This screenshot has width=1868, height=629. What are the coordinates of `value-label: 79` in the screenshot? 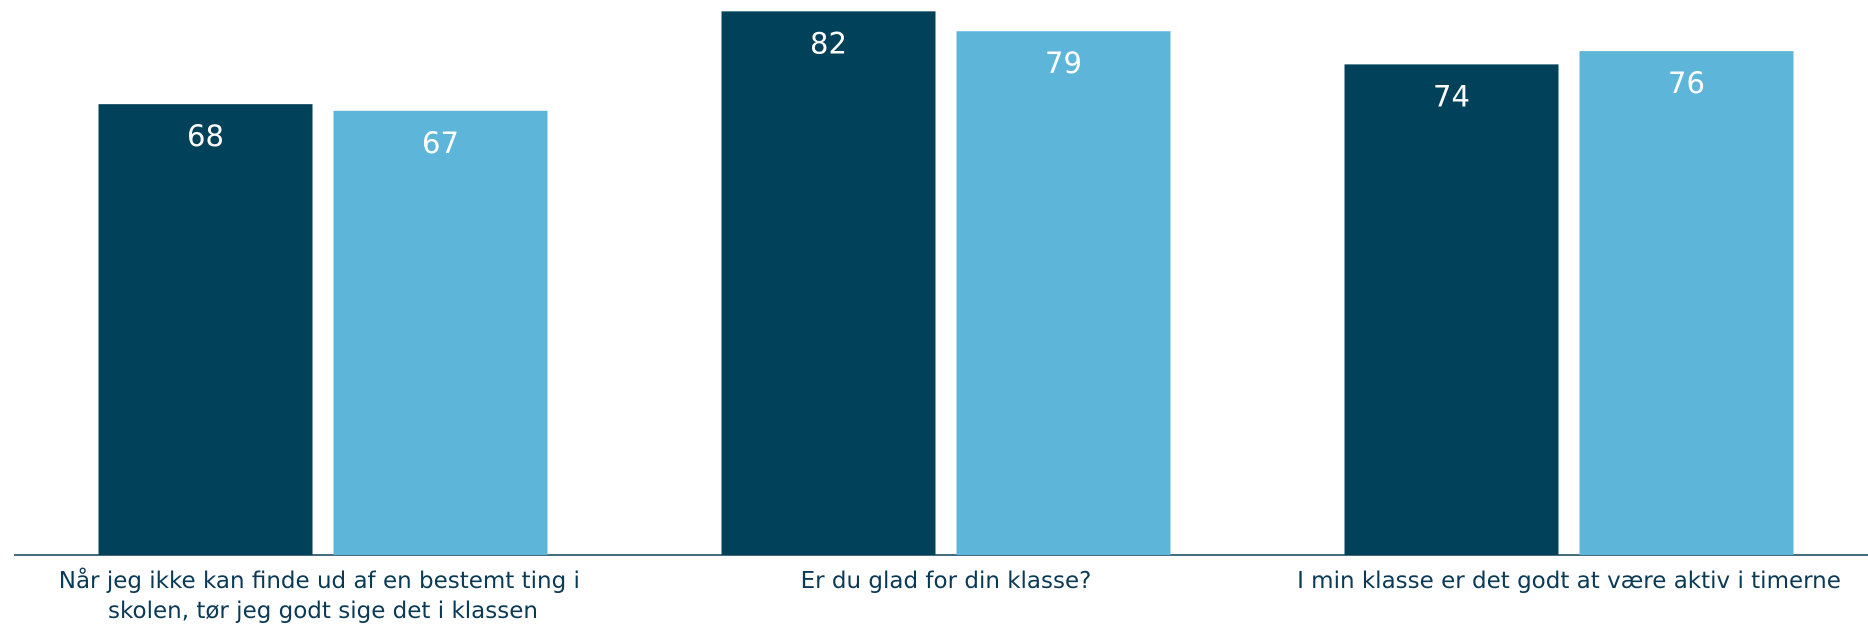 It's located at (1063, 63).